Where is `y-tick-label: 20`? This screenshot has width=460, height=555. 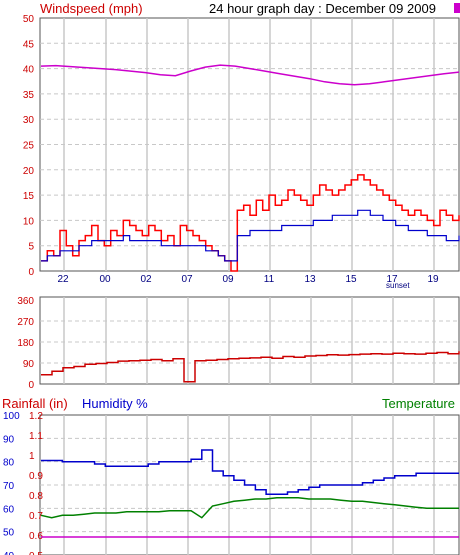 y-tick-label: 20 is located at coordinates (29, 171).